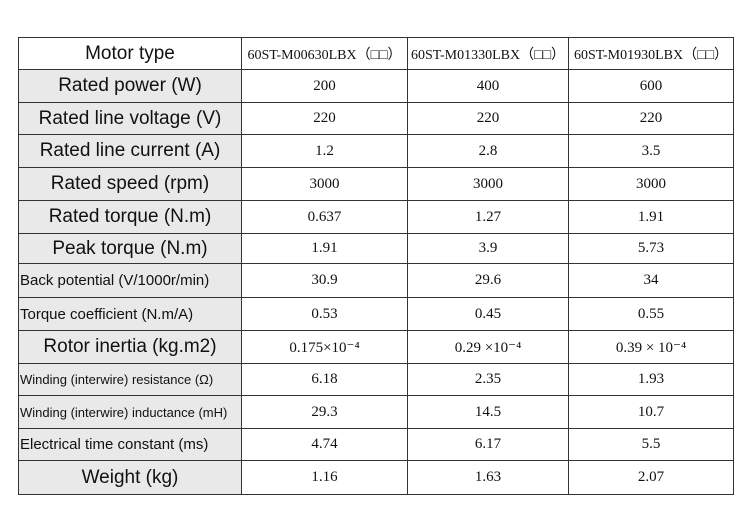 This screenshot has width=749, height=526. What do you see at coordinates (488, 248) in the screenshot?
I see `cell-value: 3.9` at bounding box center [488, 248].